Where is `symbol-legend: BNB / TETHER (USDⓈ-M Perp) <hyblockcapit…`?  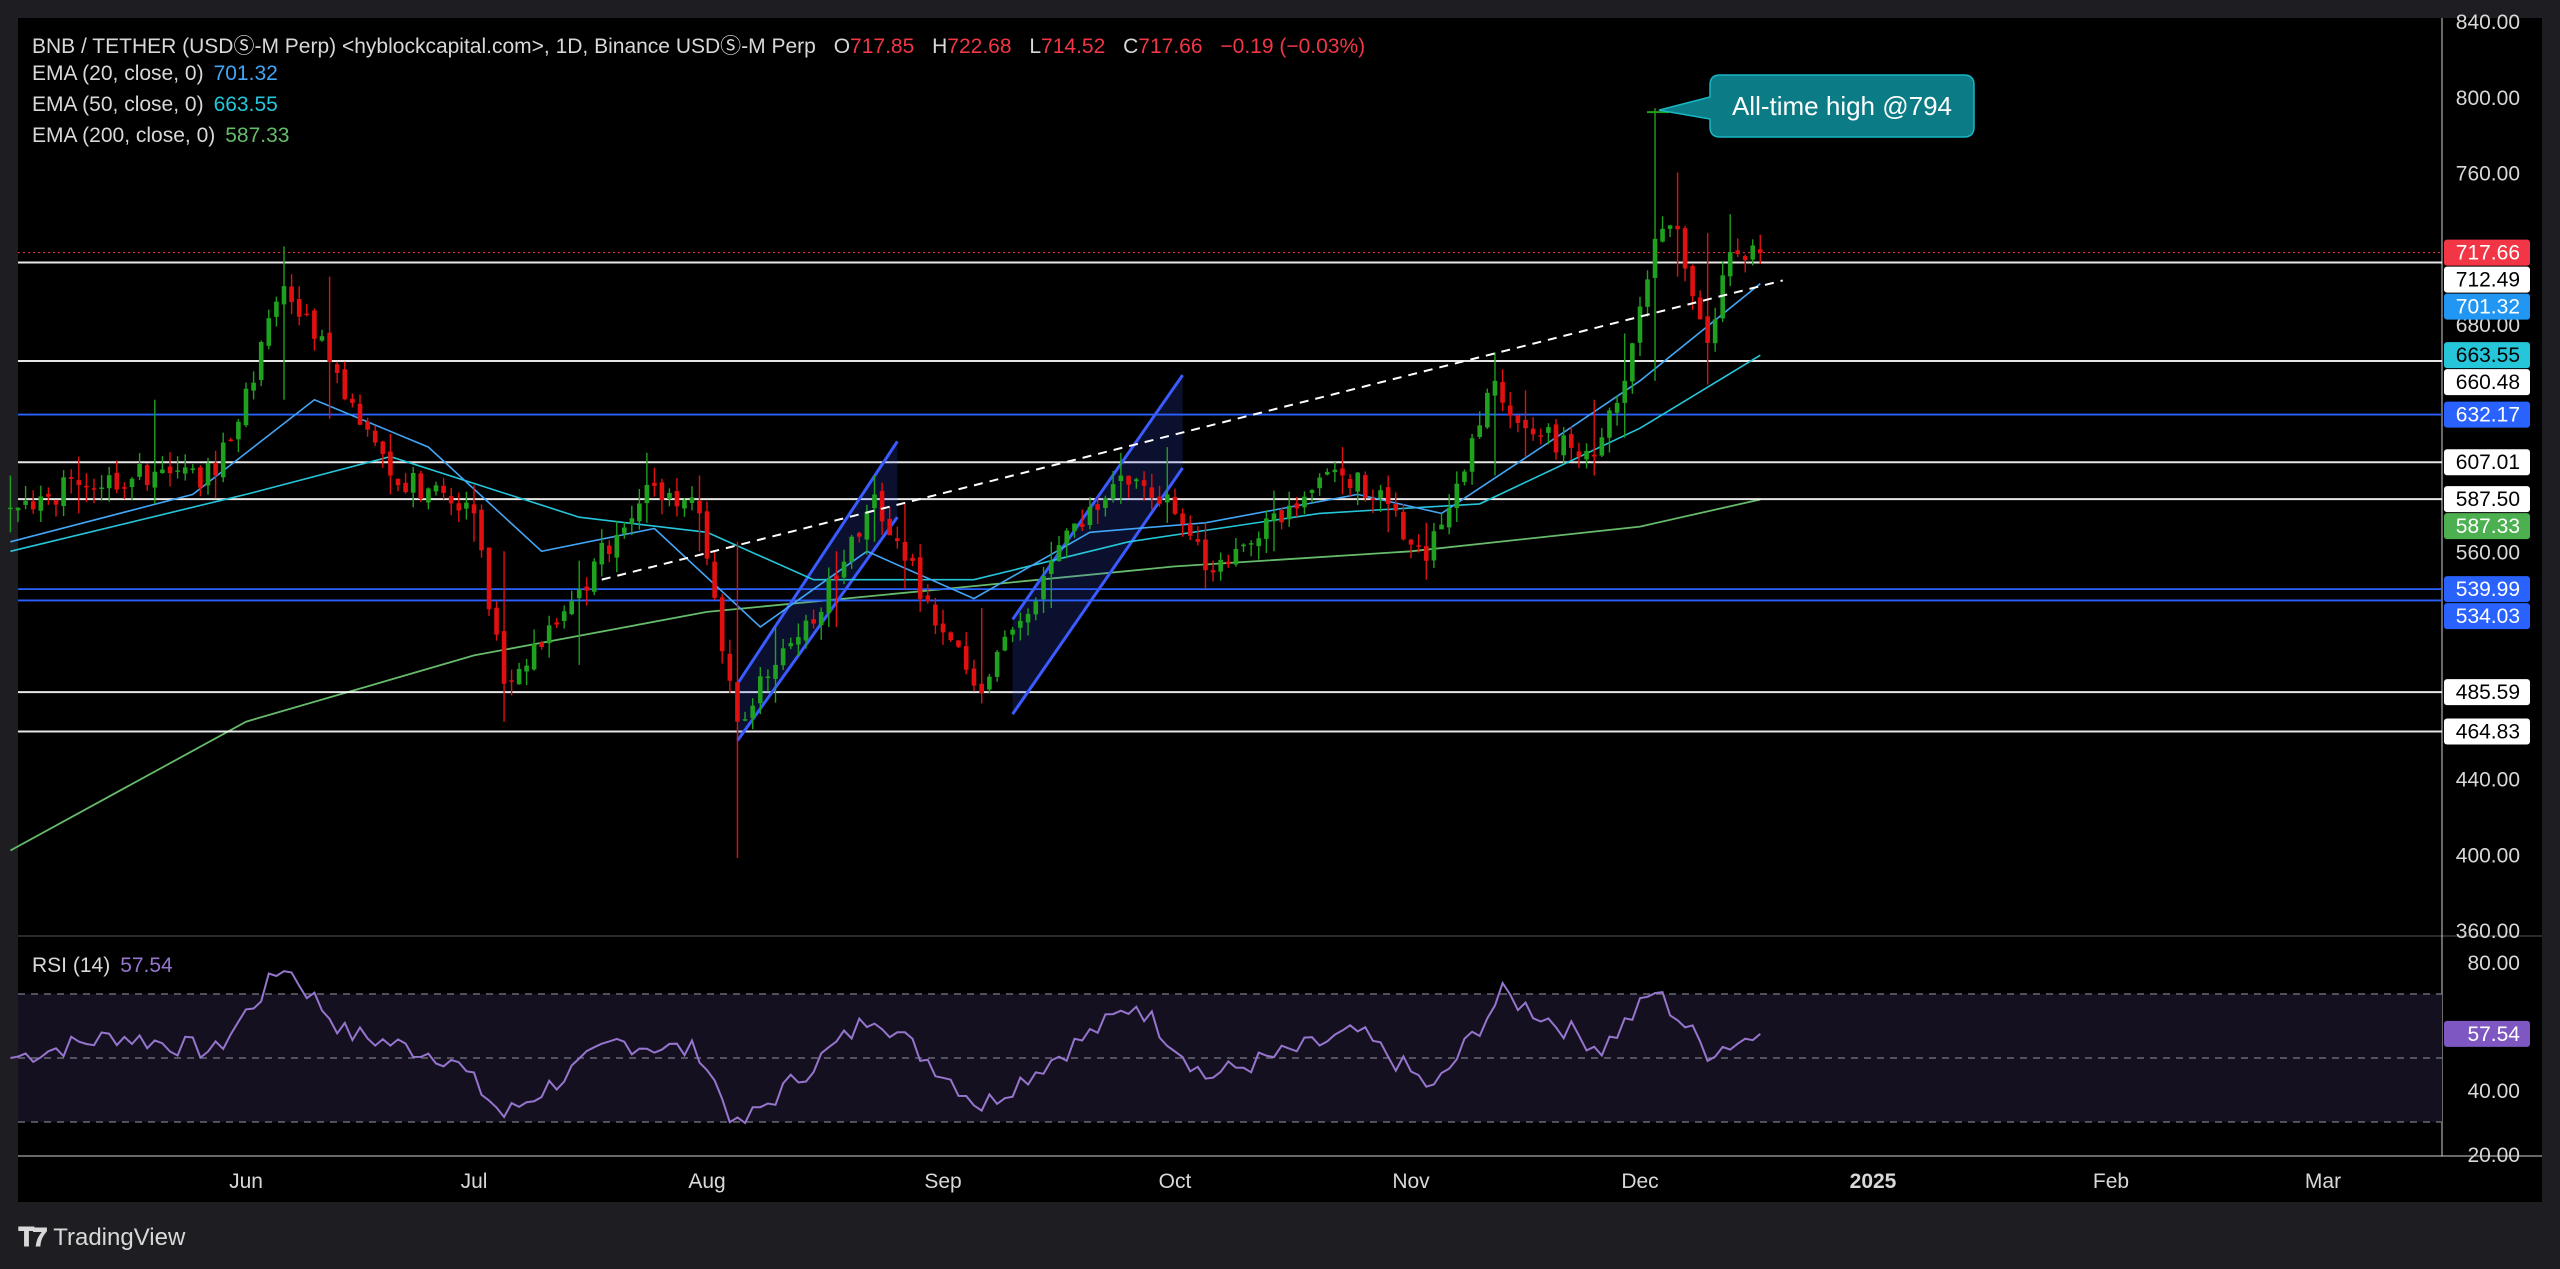
symbol-legend: BNB / TETHER (USDⓈ-M Perp) <hyblockcapit… is located at coordinates (698, 45).